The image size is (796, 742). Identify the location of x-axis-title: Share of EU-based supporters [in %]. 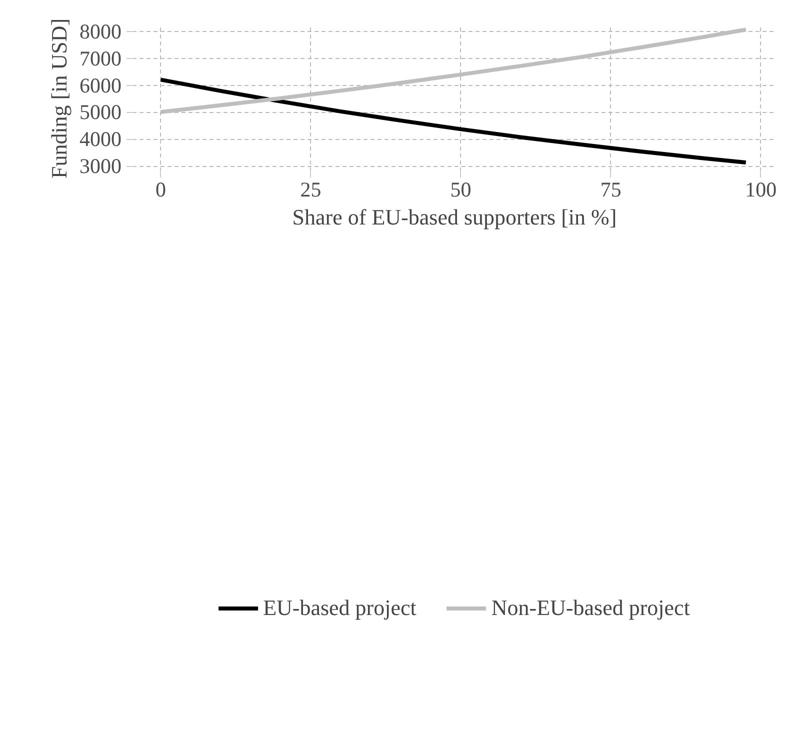
(454, 217).